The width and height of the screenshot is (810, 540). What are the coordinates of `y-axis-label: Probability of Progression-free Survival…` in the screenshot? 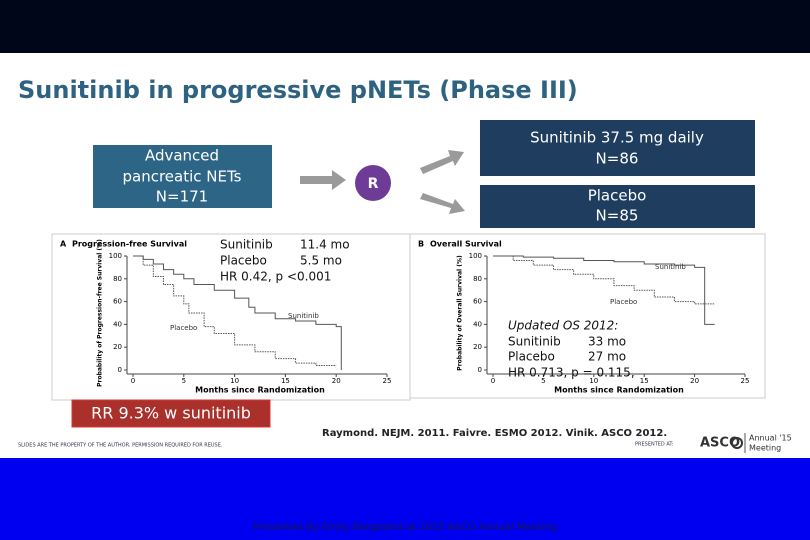 It's located at (100, 313).